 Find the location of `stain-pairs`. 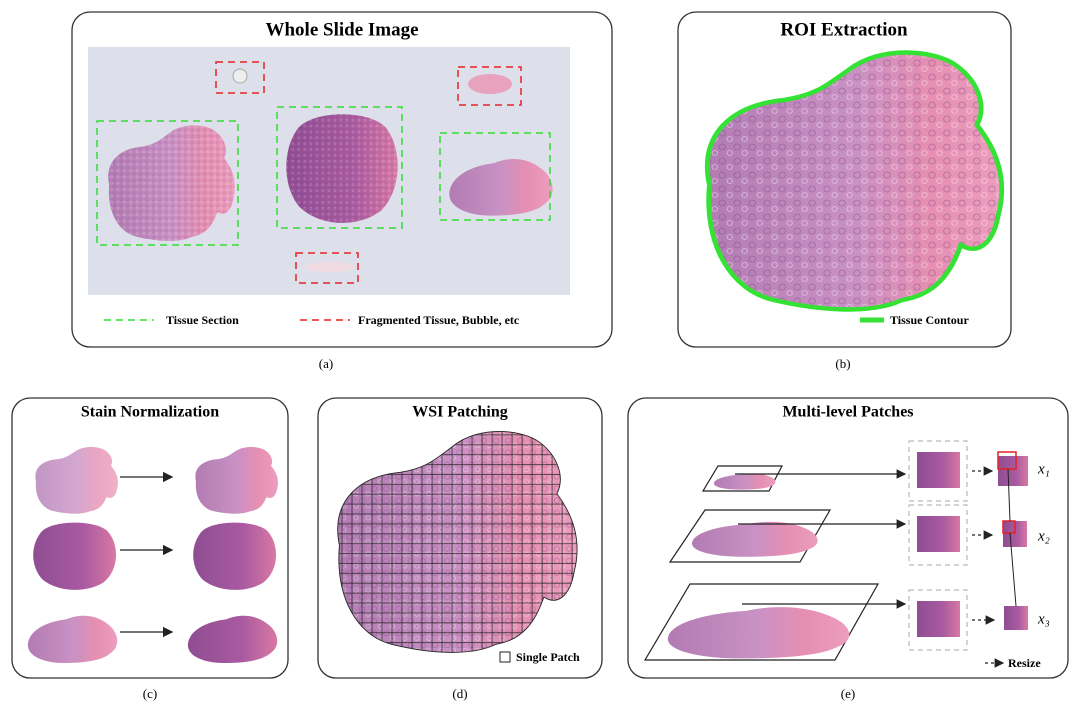

stain-pairs is located at coordinates (152, 554).